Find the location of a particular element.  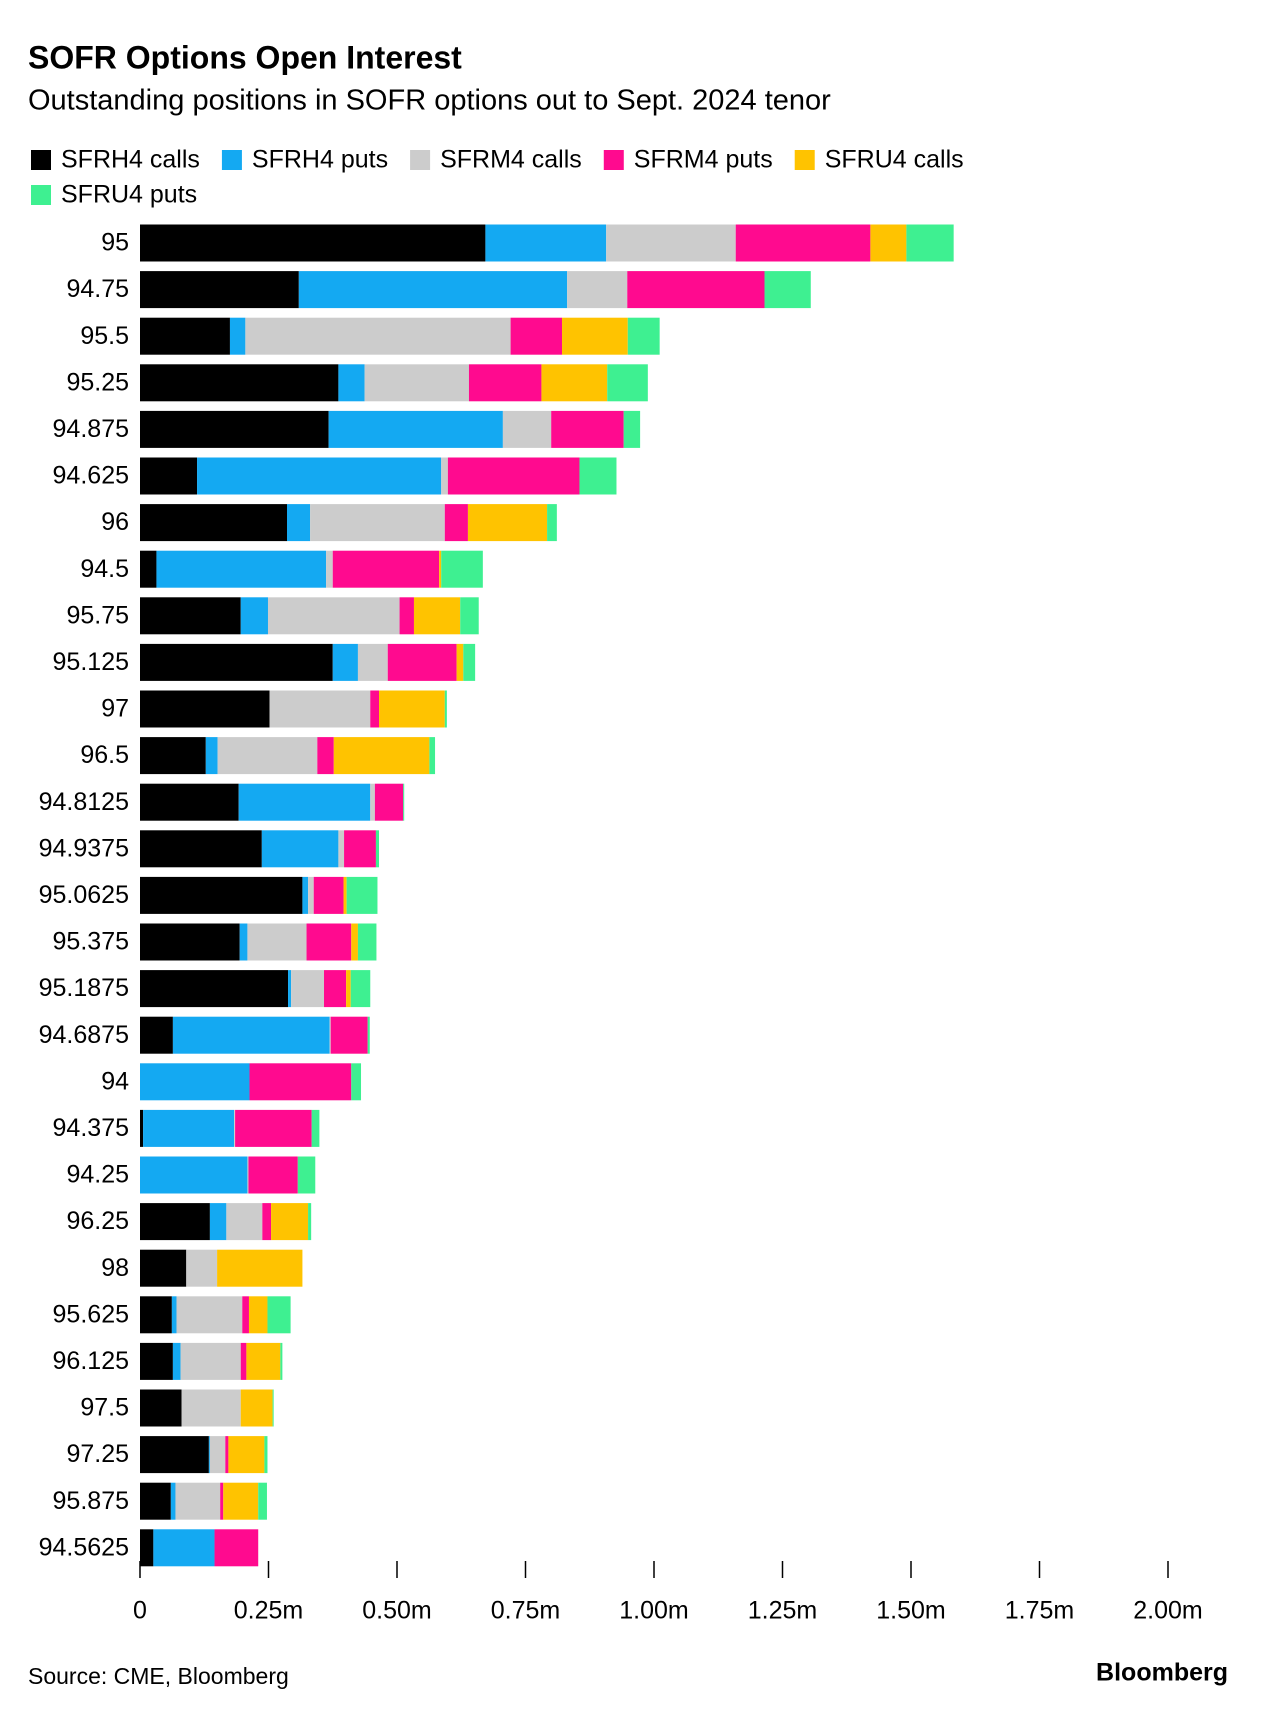

category-label: 97 is located at coordinates (115, 709).